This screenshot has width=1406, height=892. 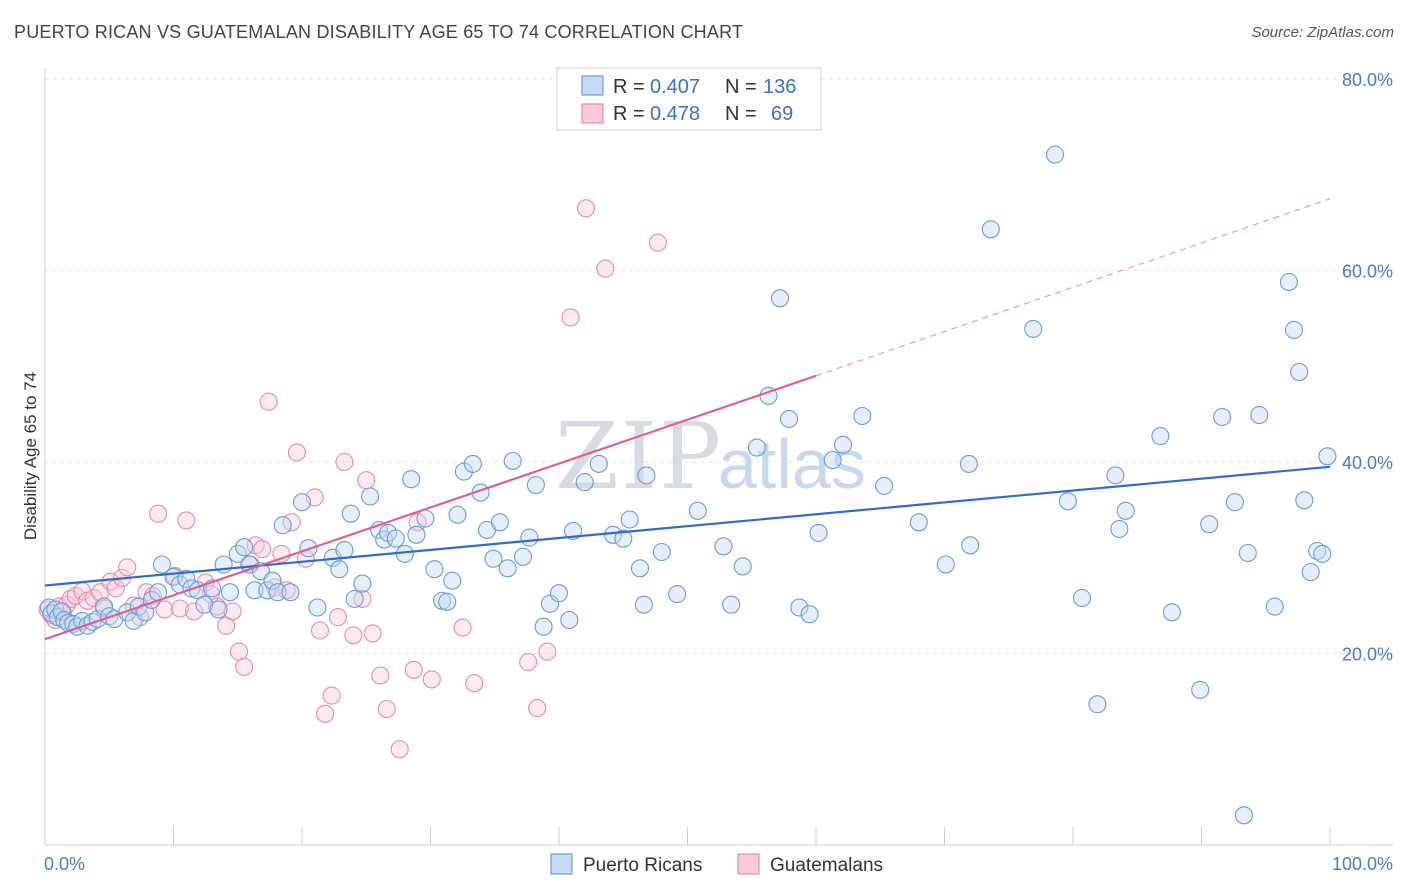 What do you see at coordinates (792, 464) in the screenshot?
I see `watermark-atlas: atlas` at bounding box center [792, 464].